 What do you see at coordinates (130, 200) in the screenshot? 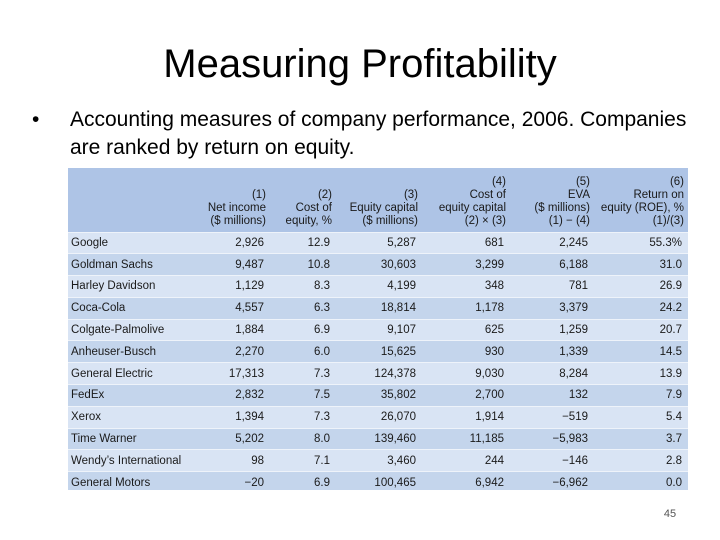
I see `column-header` at bounding box center [130, 200].